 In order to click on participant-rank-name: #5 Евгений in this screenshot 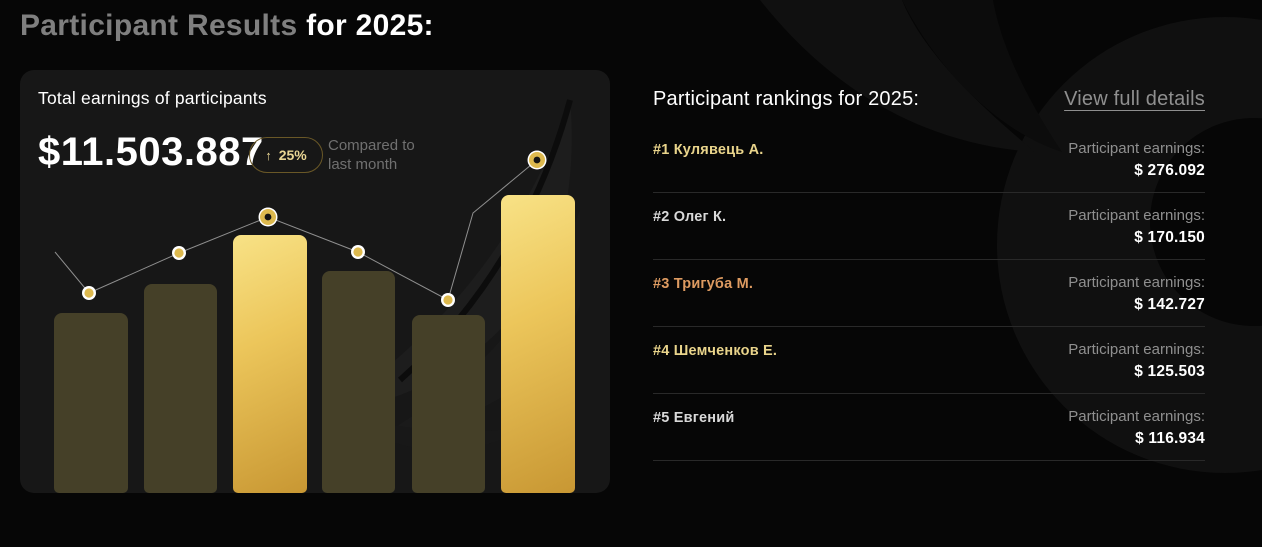, I will do `click(694, 418)`.